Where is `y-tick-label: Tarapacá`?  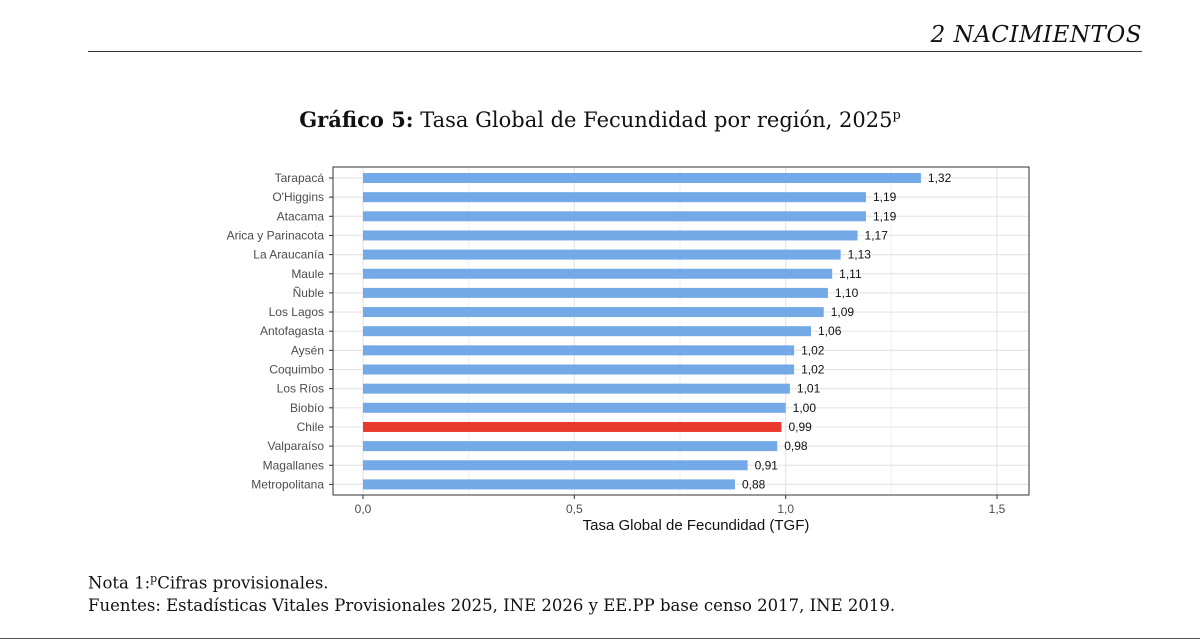 y-tick-label: Tarapacá is located at coordinates (300, 178).